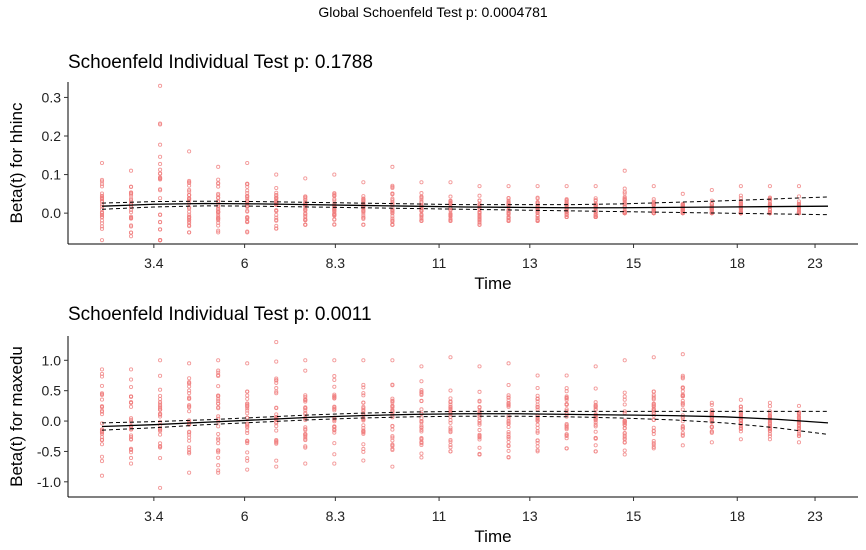 Image resolution: width=866 pixels, height=550 pixels. What do you see at coordinates (815, 516) in the screenshot?
I see `x-tick-label: 23` at bounding box center [815, 516].